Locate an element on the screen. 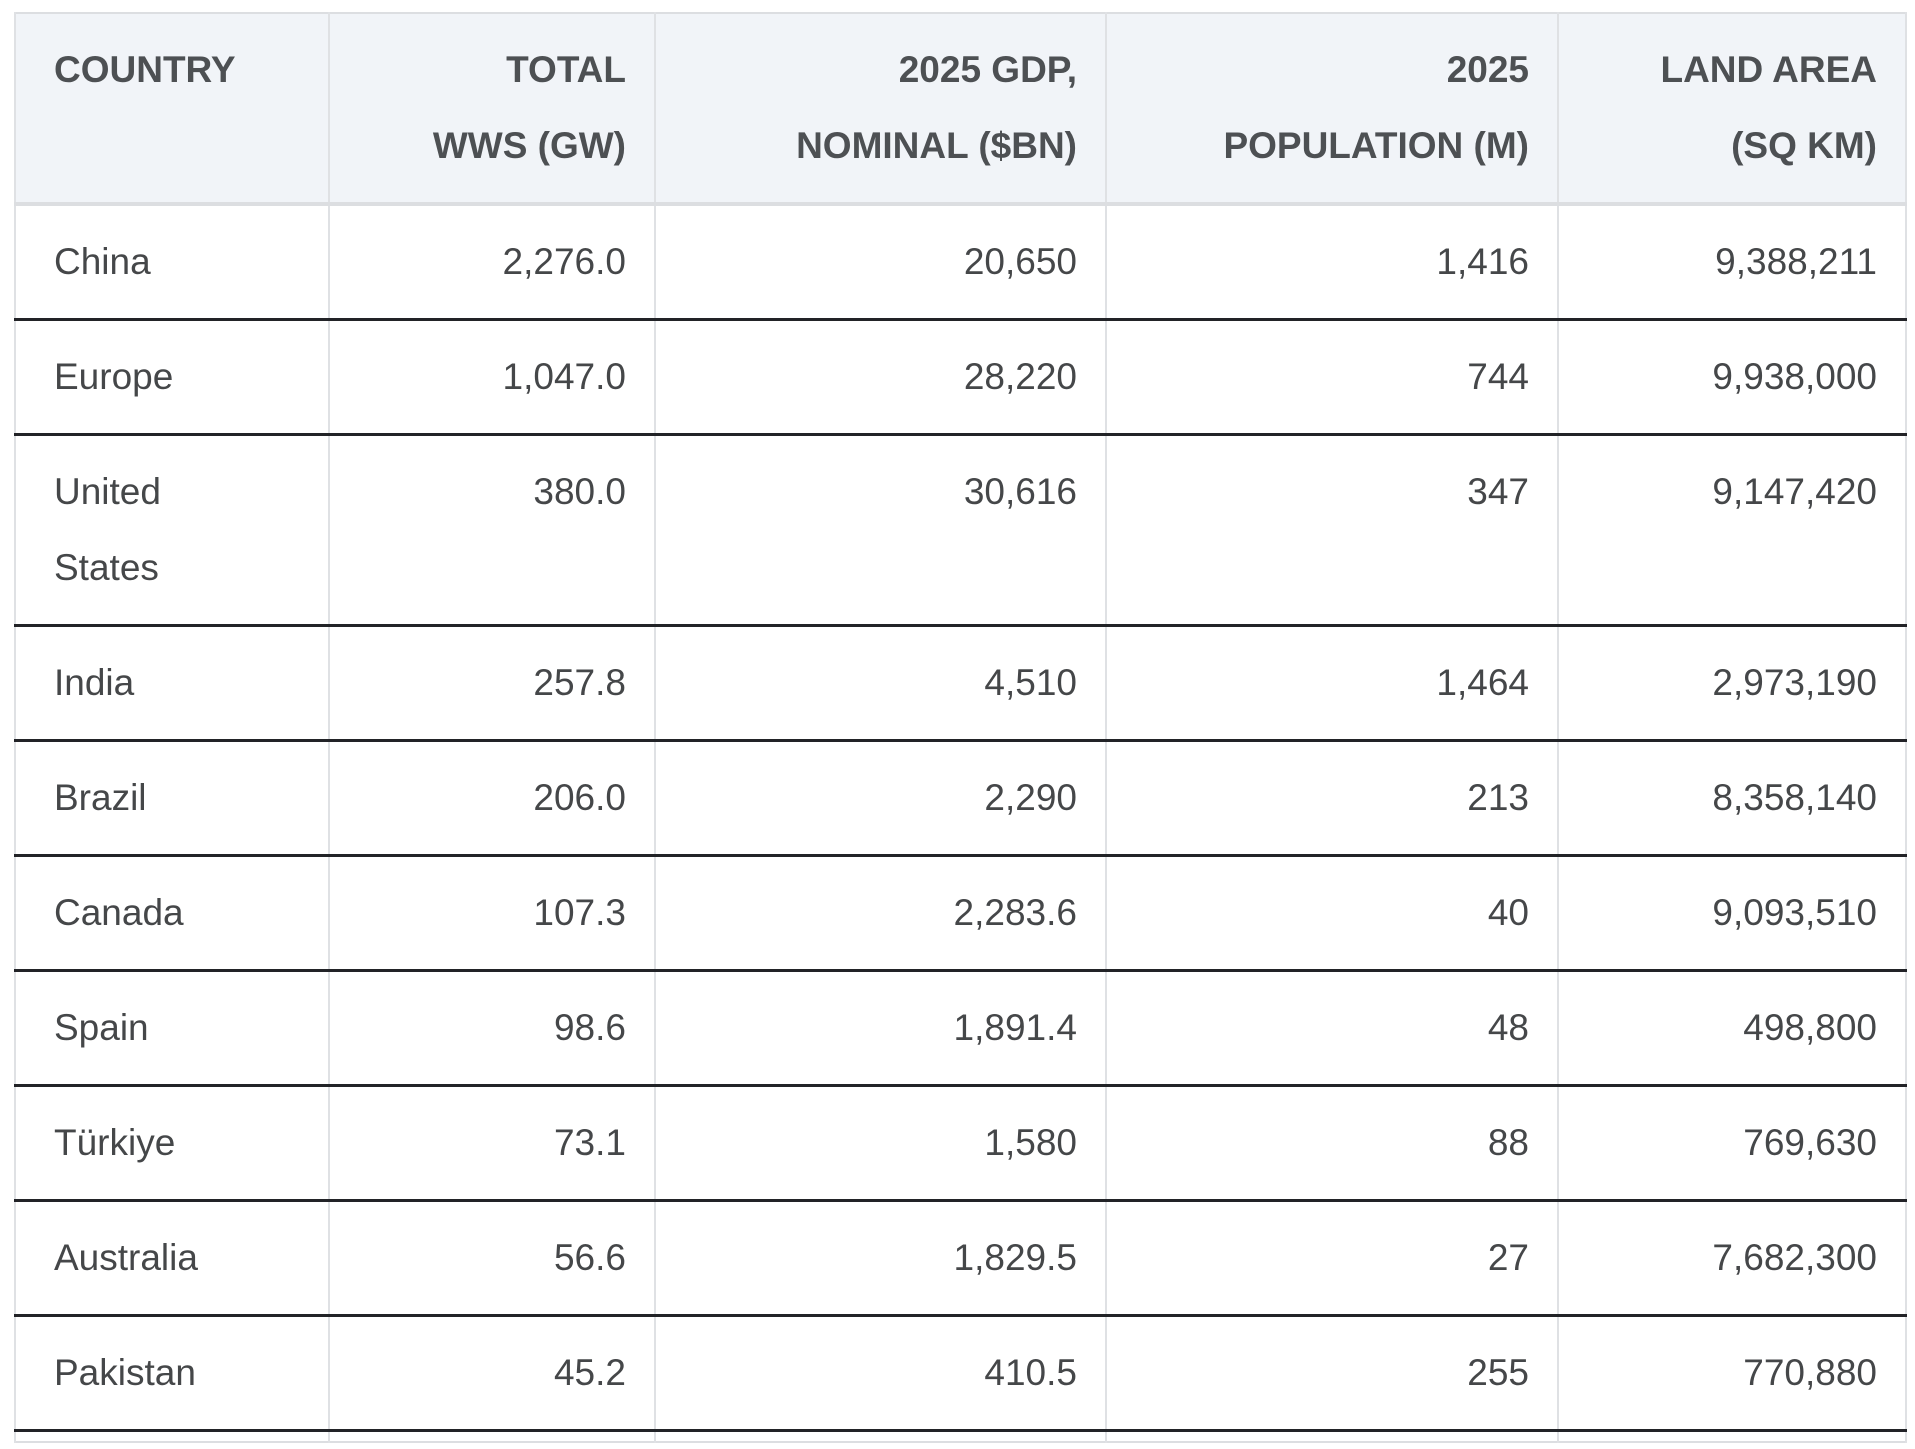 The image size is (1915, 1449). cell-population: 48 is located at coordinates (1332, 1027).